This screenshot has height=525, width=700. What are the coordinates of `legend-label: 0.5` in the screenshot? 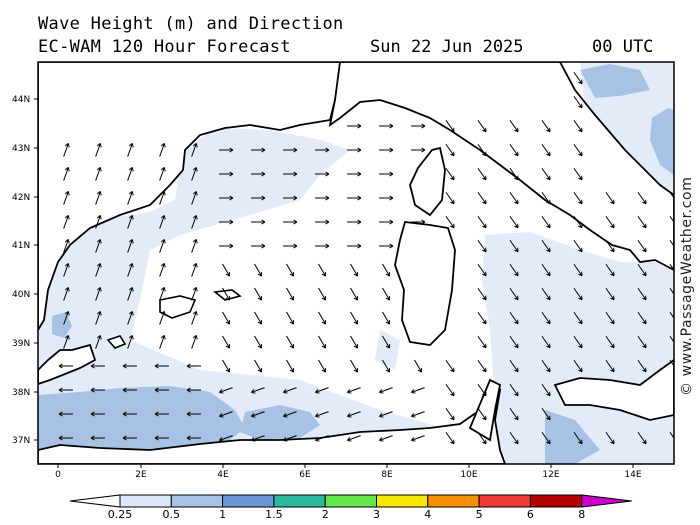 It's located at (172, 514).